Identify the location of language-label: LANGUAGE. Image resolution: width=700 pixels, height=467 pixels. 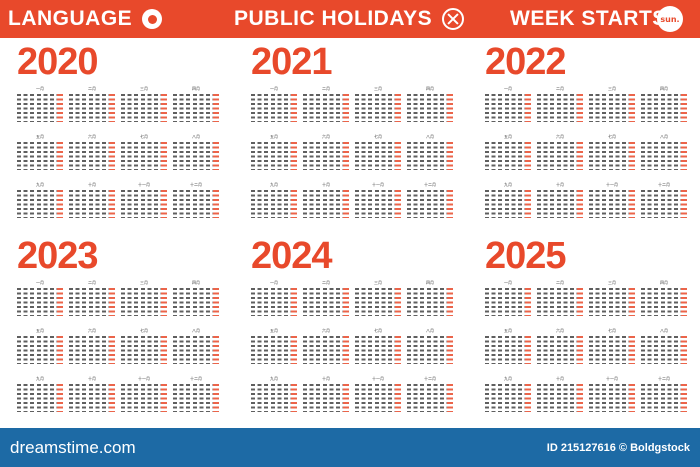
(70, 18).